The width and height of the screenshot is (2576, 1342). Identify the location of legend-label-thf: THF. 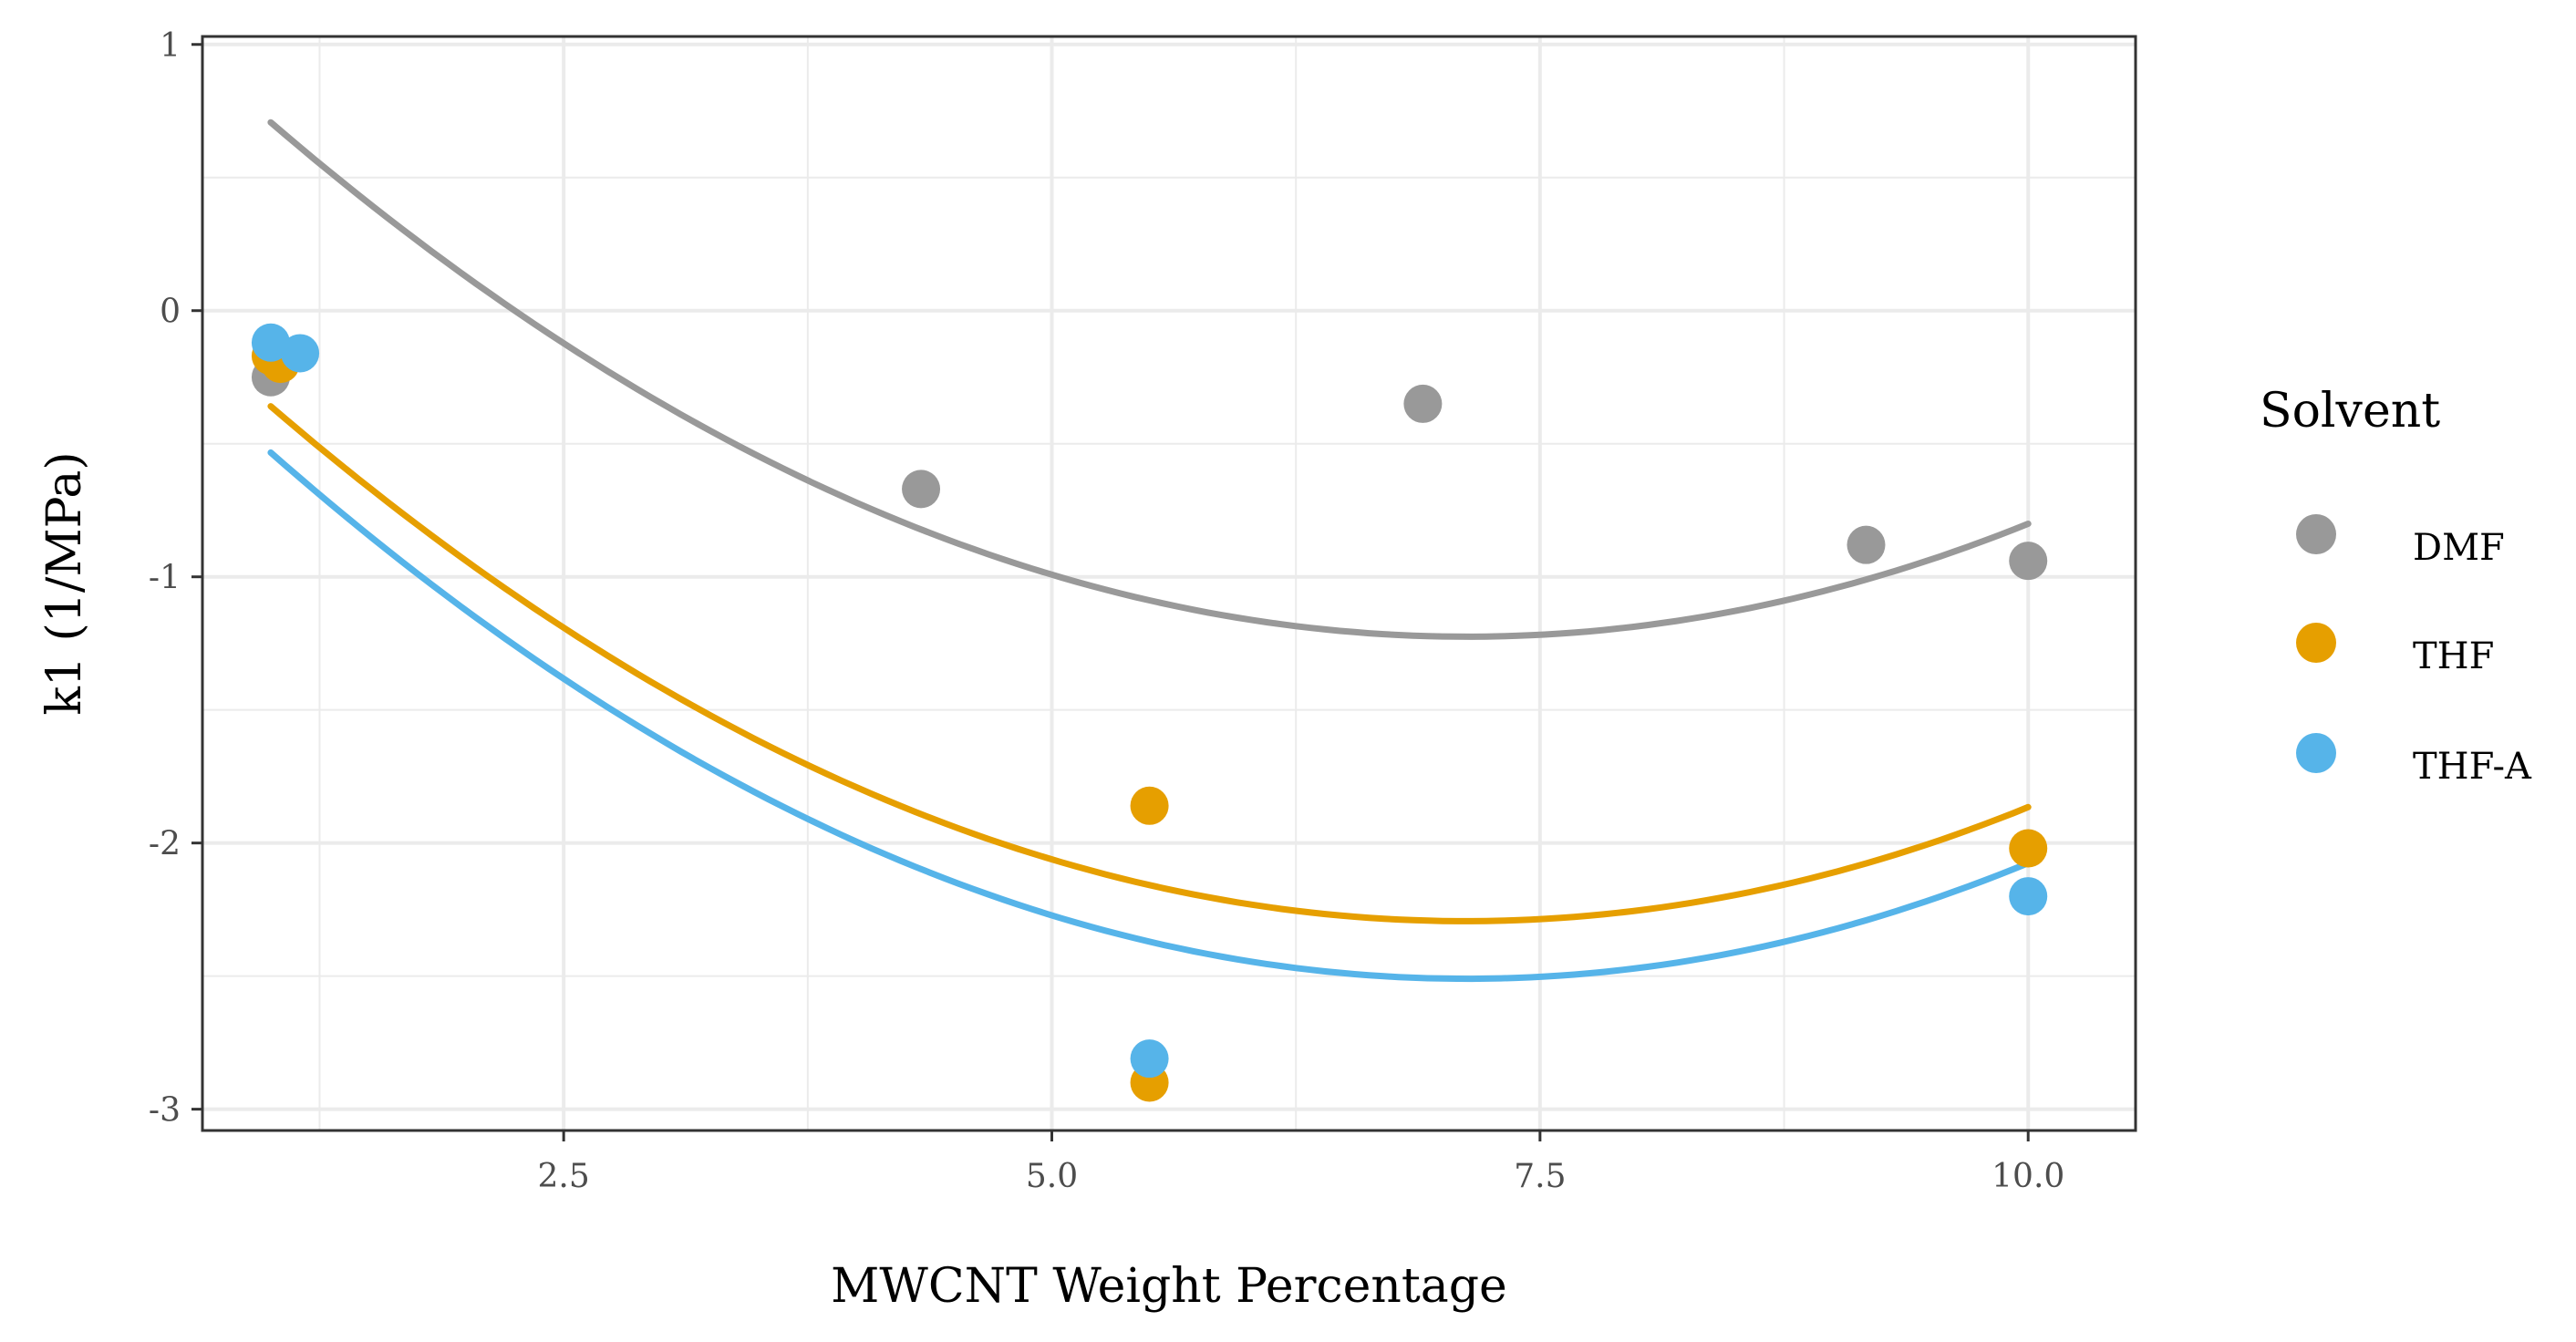
(2453, 656).